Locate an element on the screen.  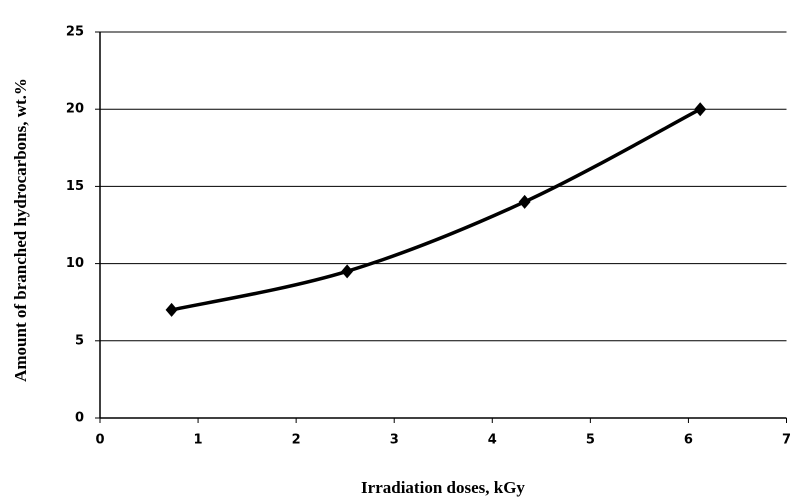
y-axis-title: Amount of branched hydrocarbons, wt.% is located at coordinates (20, 230).